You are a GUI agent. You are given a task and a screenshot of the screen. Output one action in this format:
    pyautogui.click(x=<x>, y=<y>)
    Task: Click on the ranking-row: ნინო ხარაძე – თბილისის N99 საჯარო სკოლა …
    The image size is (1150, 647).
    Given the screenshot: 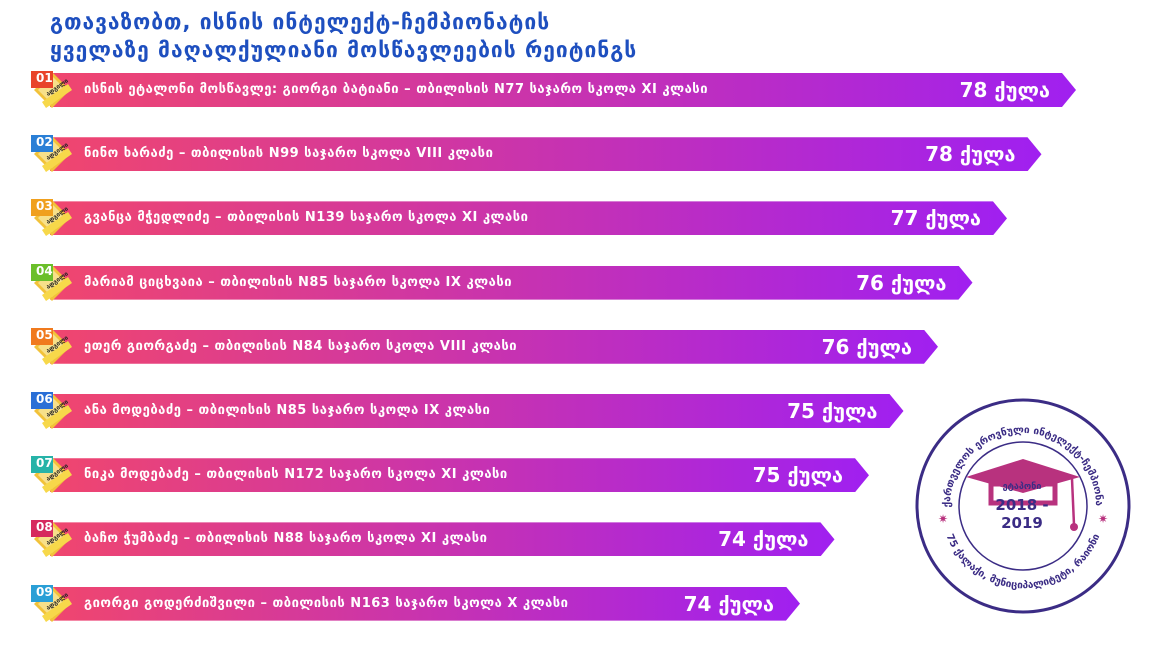 What is the action you would take?
    pyautogui.click(x=535, y=154)
    